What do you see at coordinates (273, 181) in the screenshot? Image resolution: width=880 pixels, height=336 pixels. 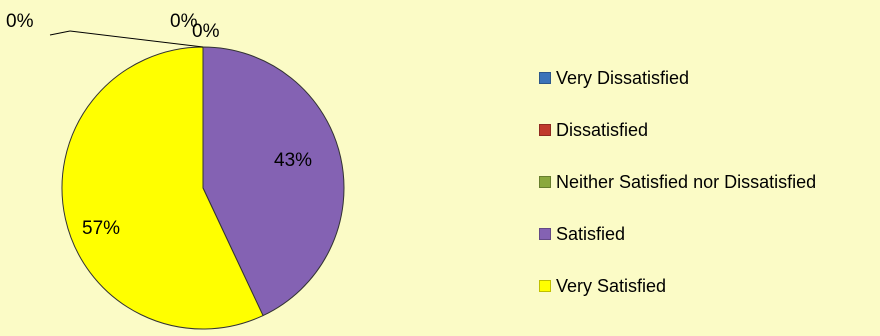 I see `pie-slice-satisfied` at bounding box center [273, 181].